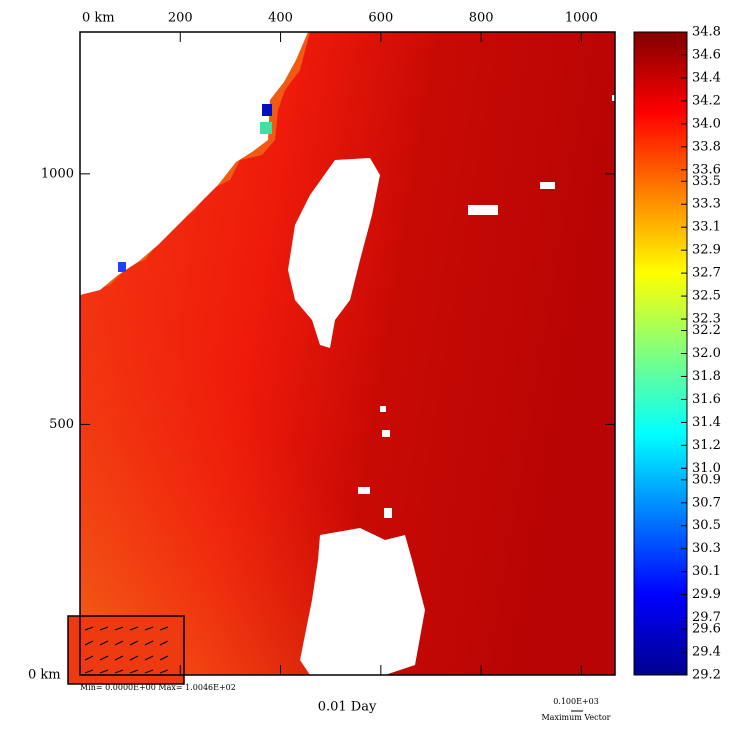 The height and width of the screenshot is (743, 744). I want to click on vector-scale: 0.100E+03, so click(576, 701).